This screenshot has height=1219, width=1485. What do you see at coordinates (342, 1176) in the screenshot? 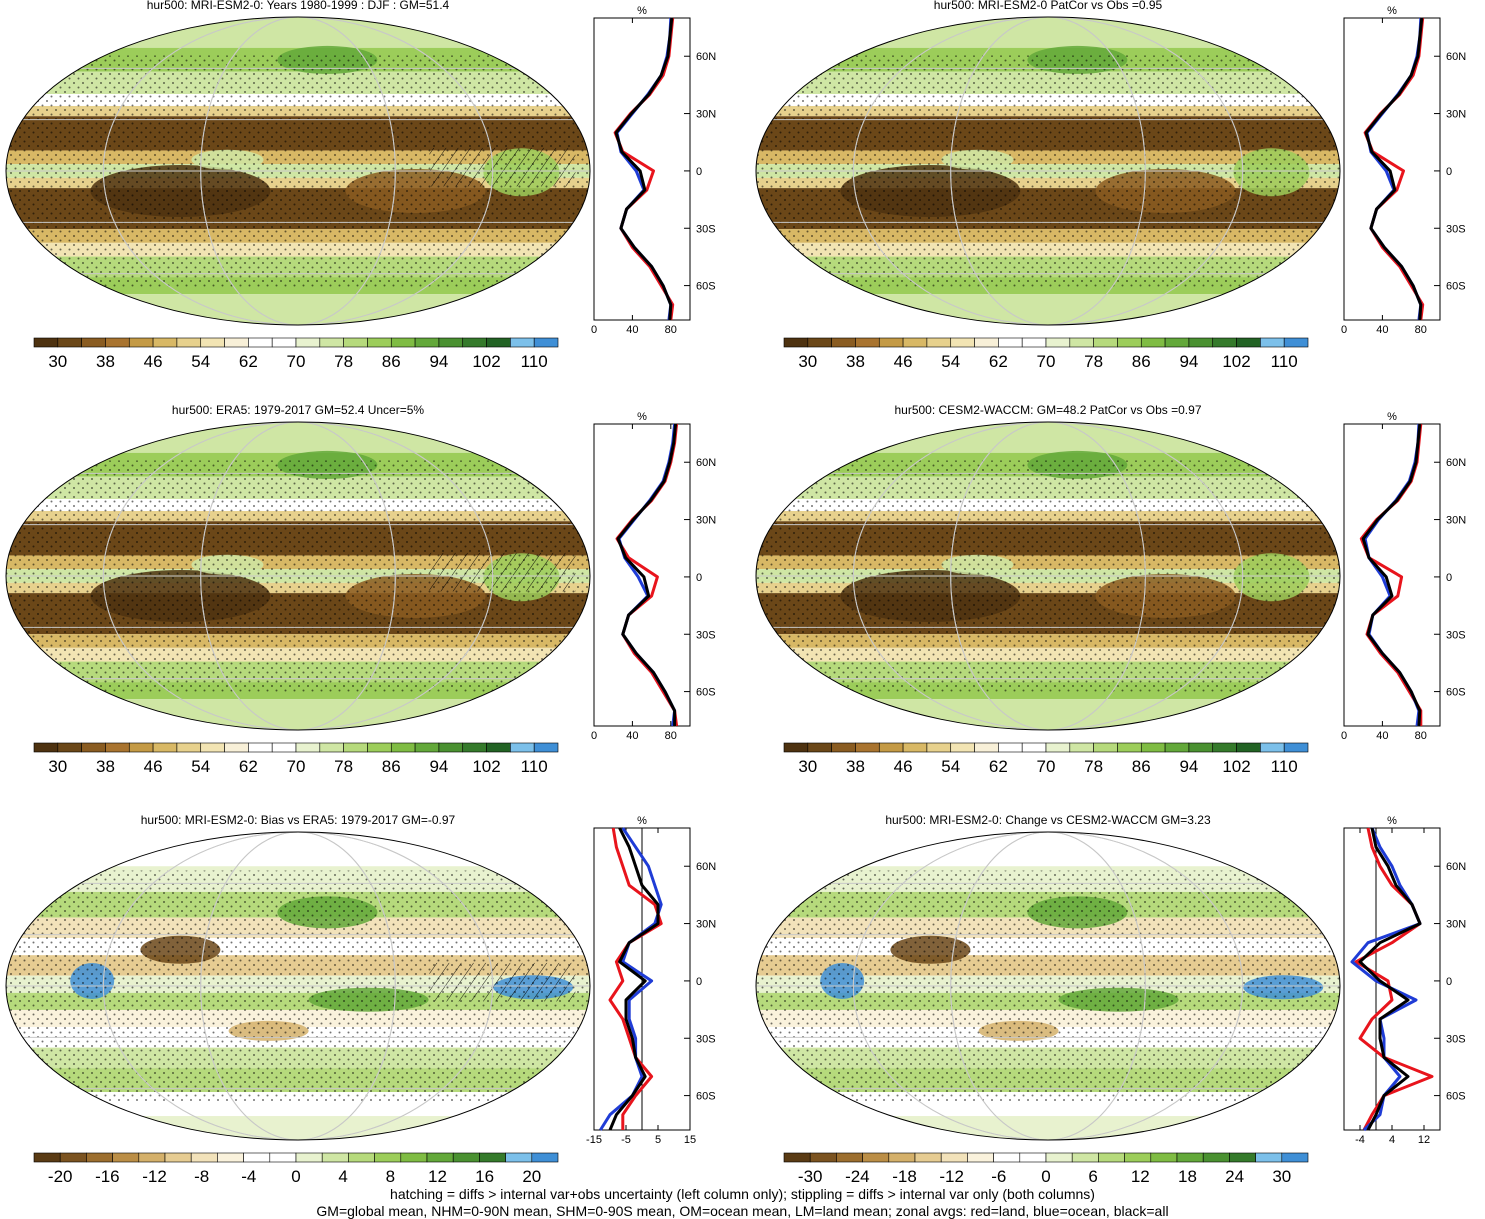
I see `colorbar-label: 4` at bounding box center [342, 1176].